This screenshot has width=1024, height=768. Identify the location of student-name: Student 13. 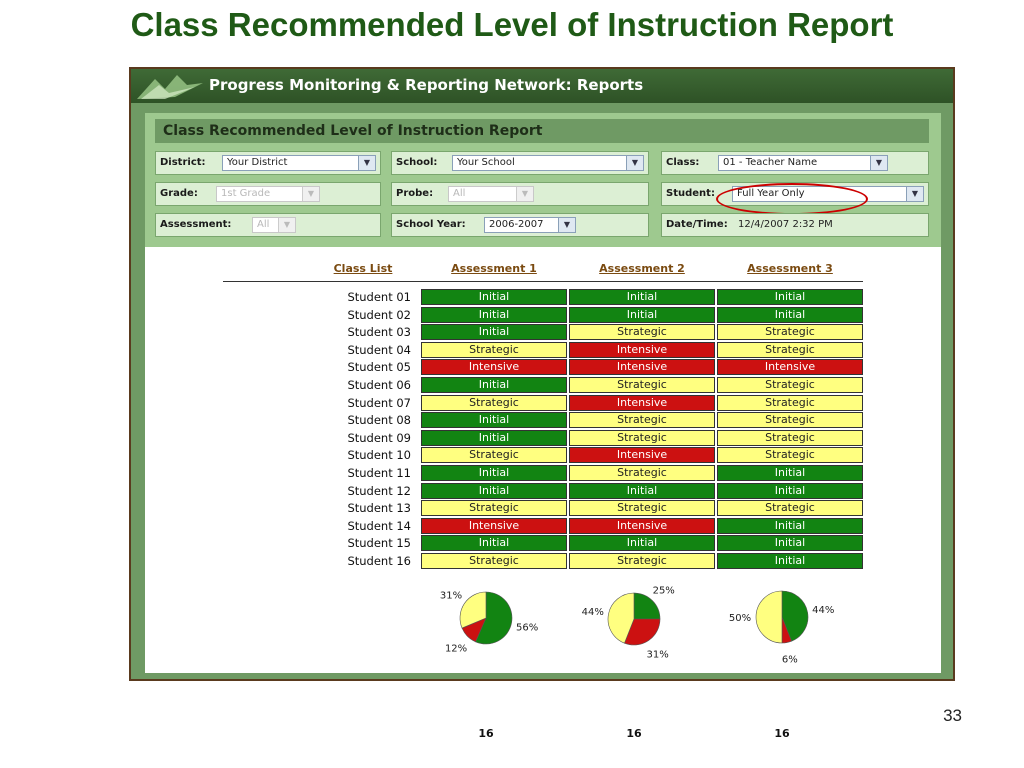
(379, 508).